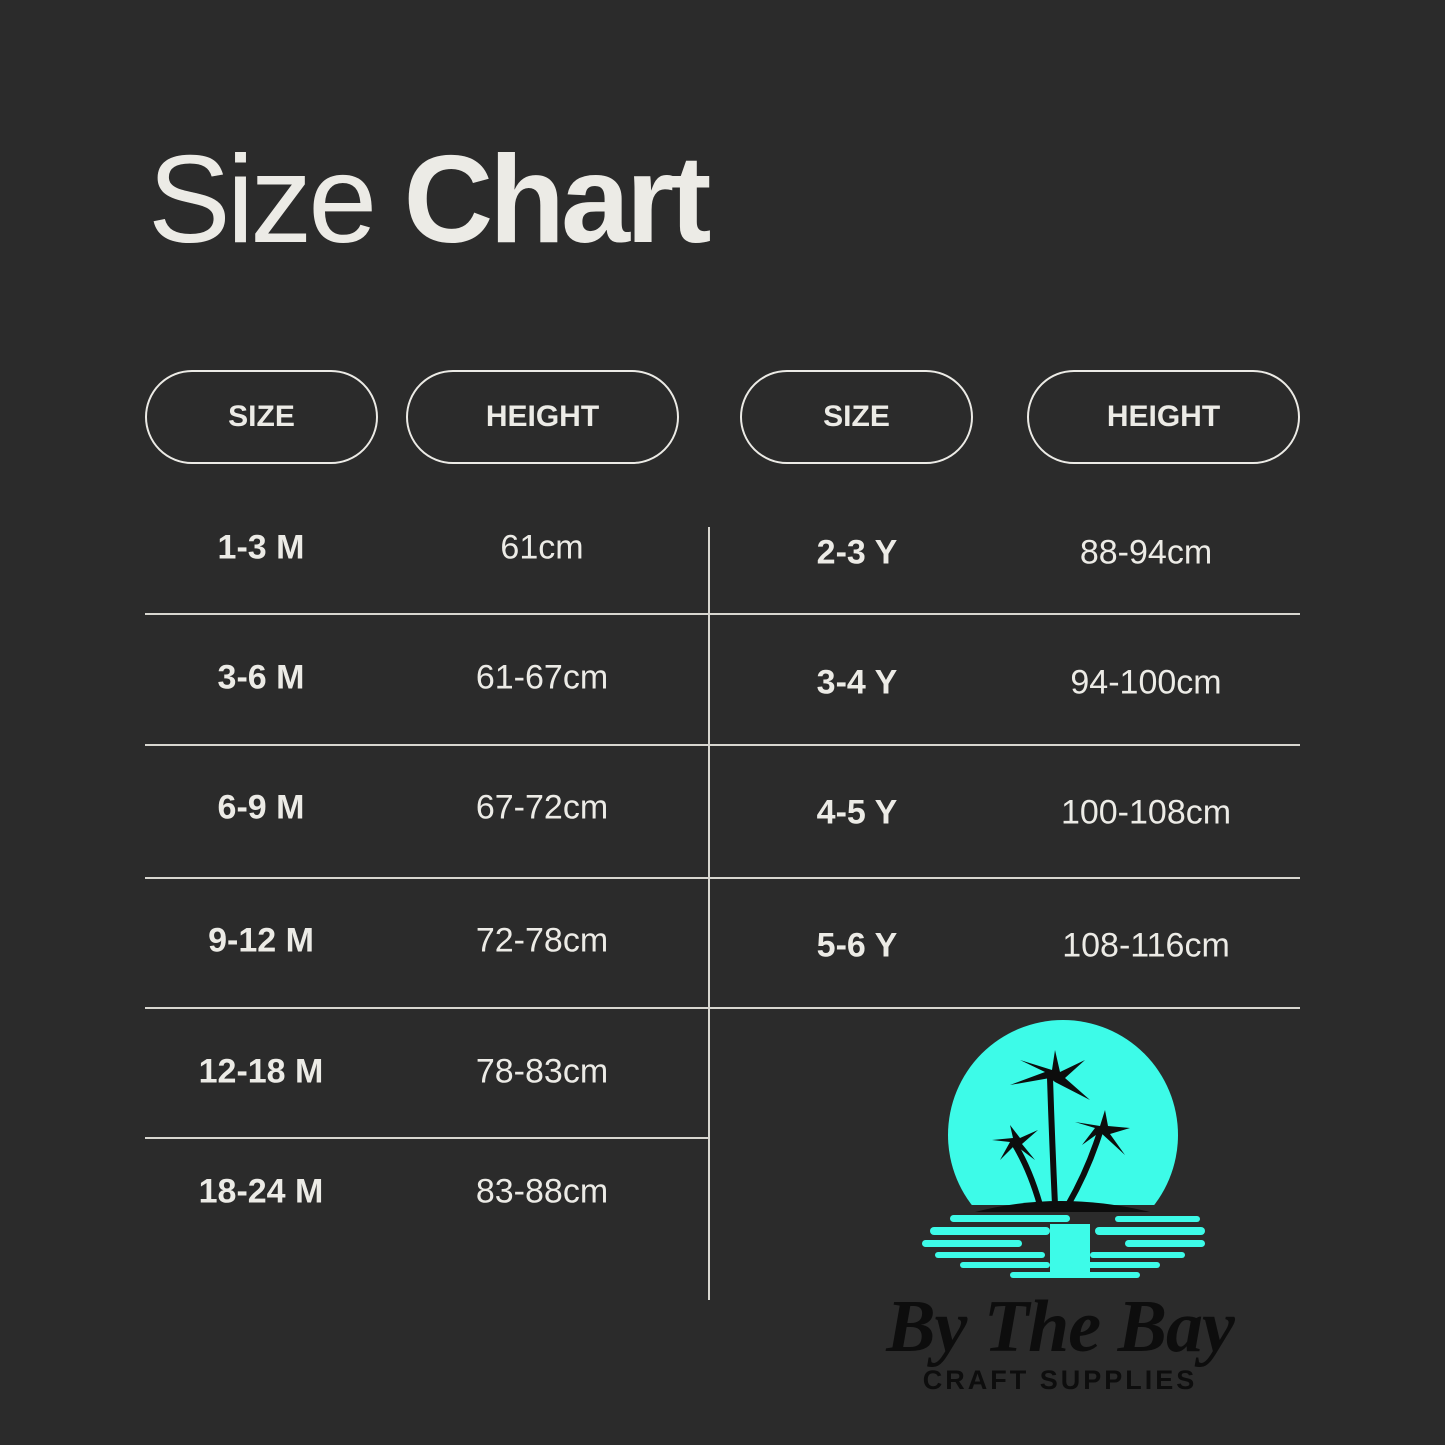 The height and width of the screenshot is (1445, 1445). What do you see at coordinates (542, 417) in the screenshot?
I see `header-height-left: HEIGHT` at bounding box center [542, 417].